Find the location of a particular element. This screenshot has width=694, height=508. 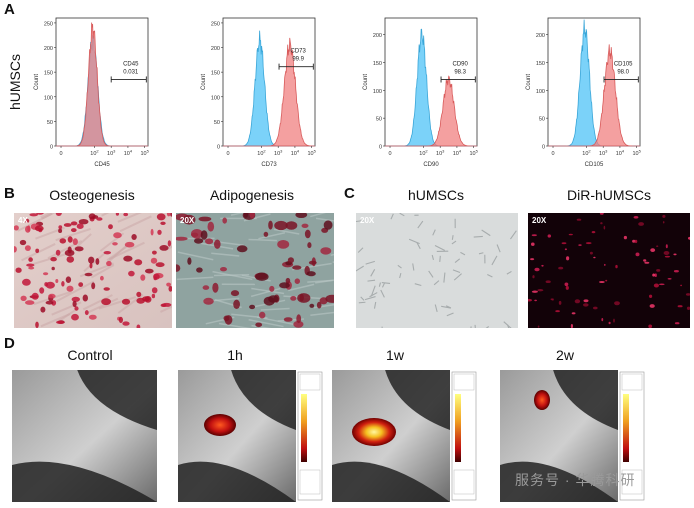

timepoint-1h: 1h is located at coordinates (235, 355).